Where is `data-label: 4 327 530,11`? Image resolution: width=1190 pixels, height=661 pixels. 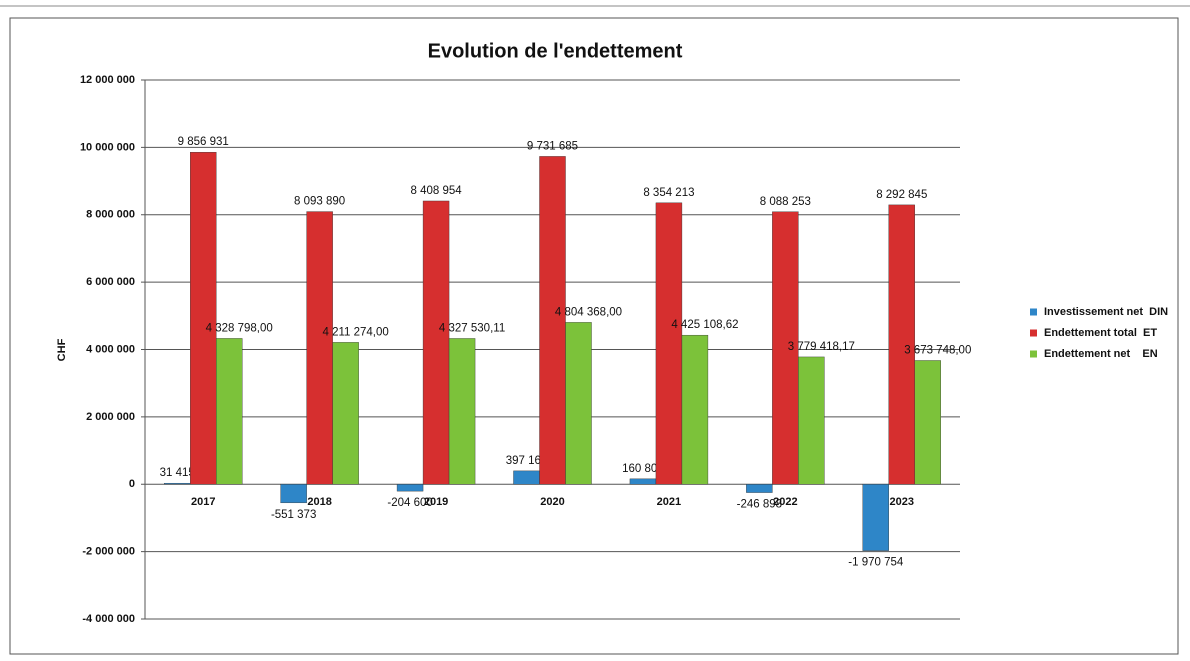
data-label: 4 327 530,11 is located at coordinates (472, 328).